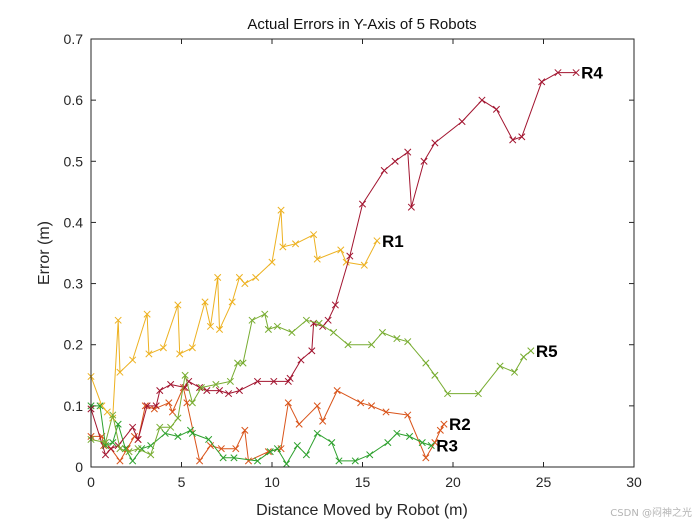 The image size is (700, 525). Describe the element at coordinates (74, 284) in the screenshot. I see `y-tick-label: 0.3` at that location.